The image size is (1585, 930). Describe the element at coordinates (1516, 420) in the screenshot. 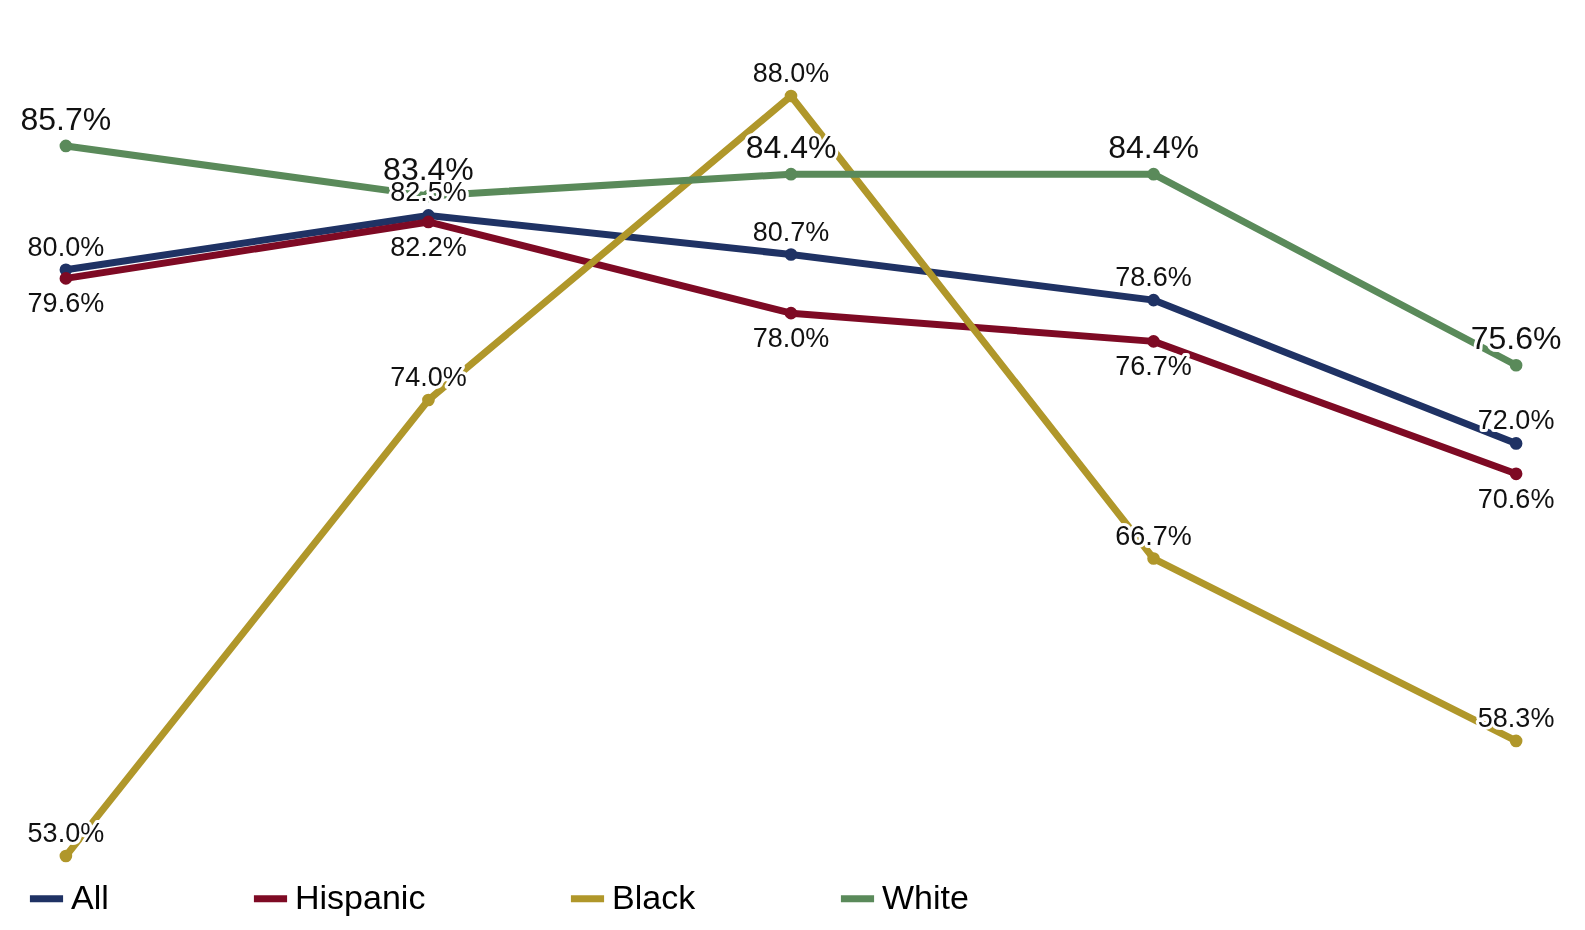

I see `data-label: 72.0%` at that location.